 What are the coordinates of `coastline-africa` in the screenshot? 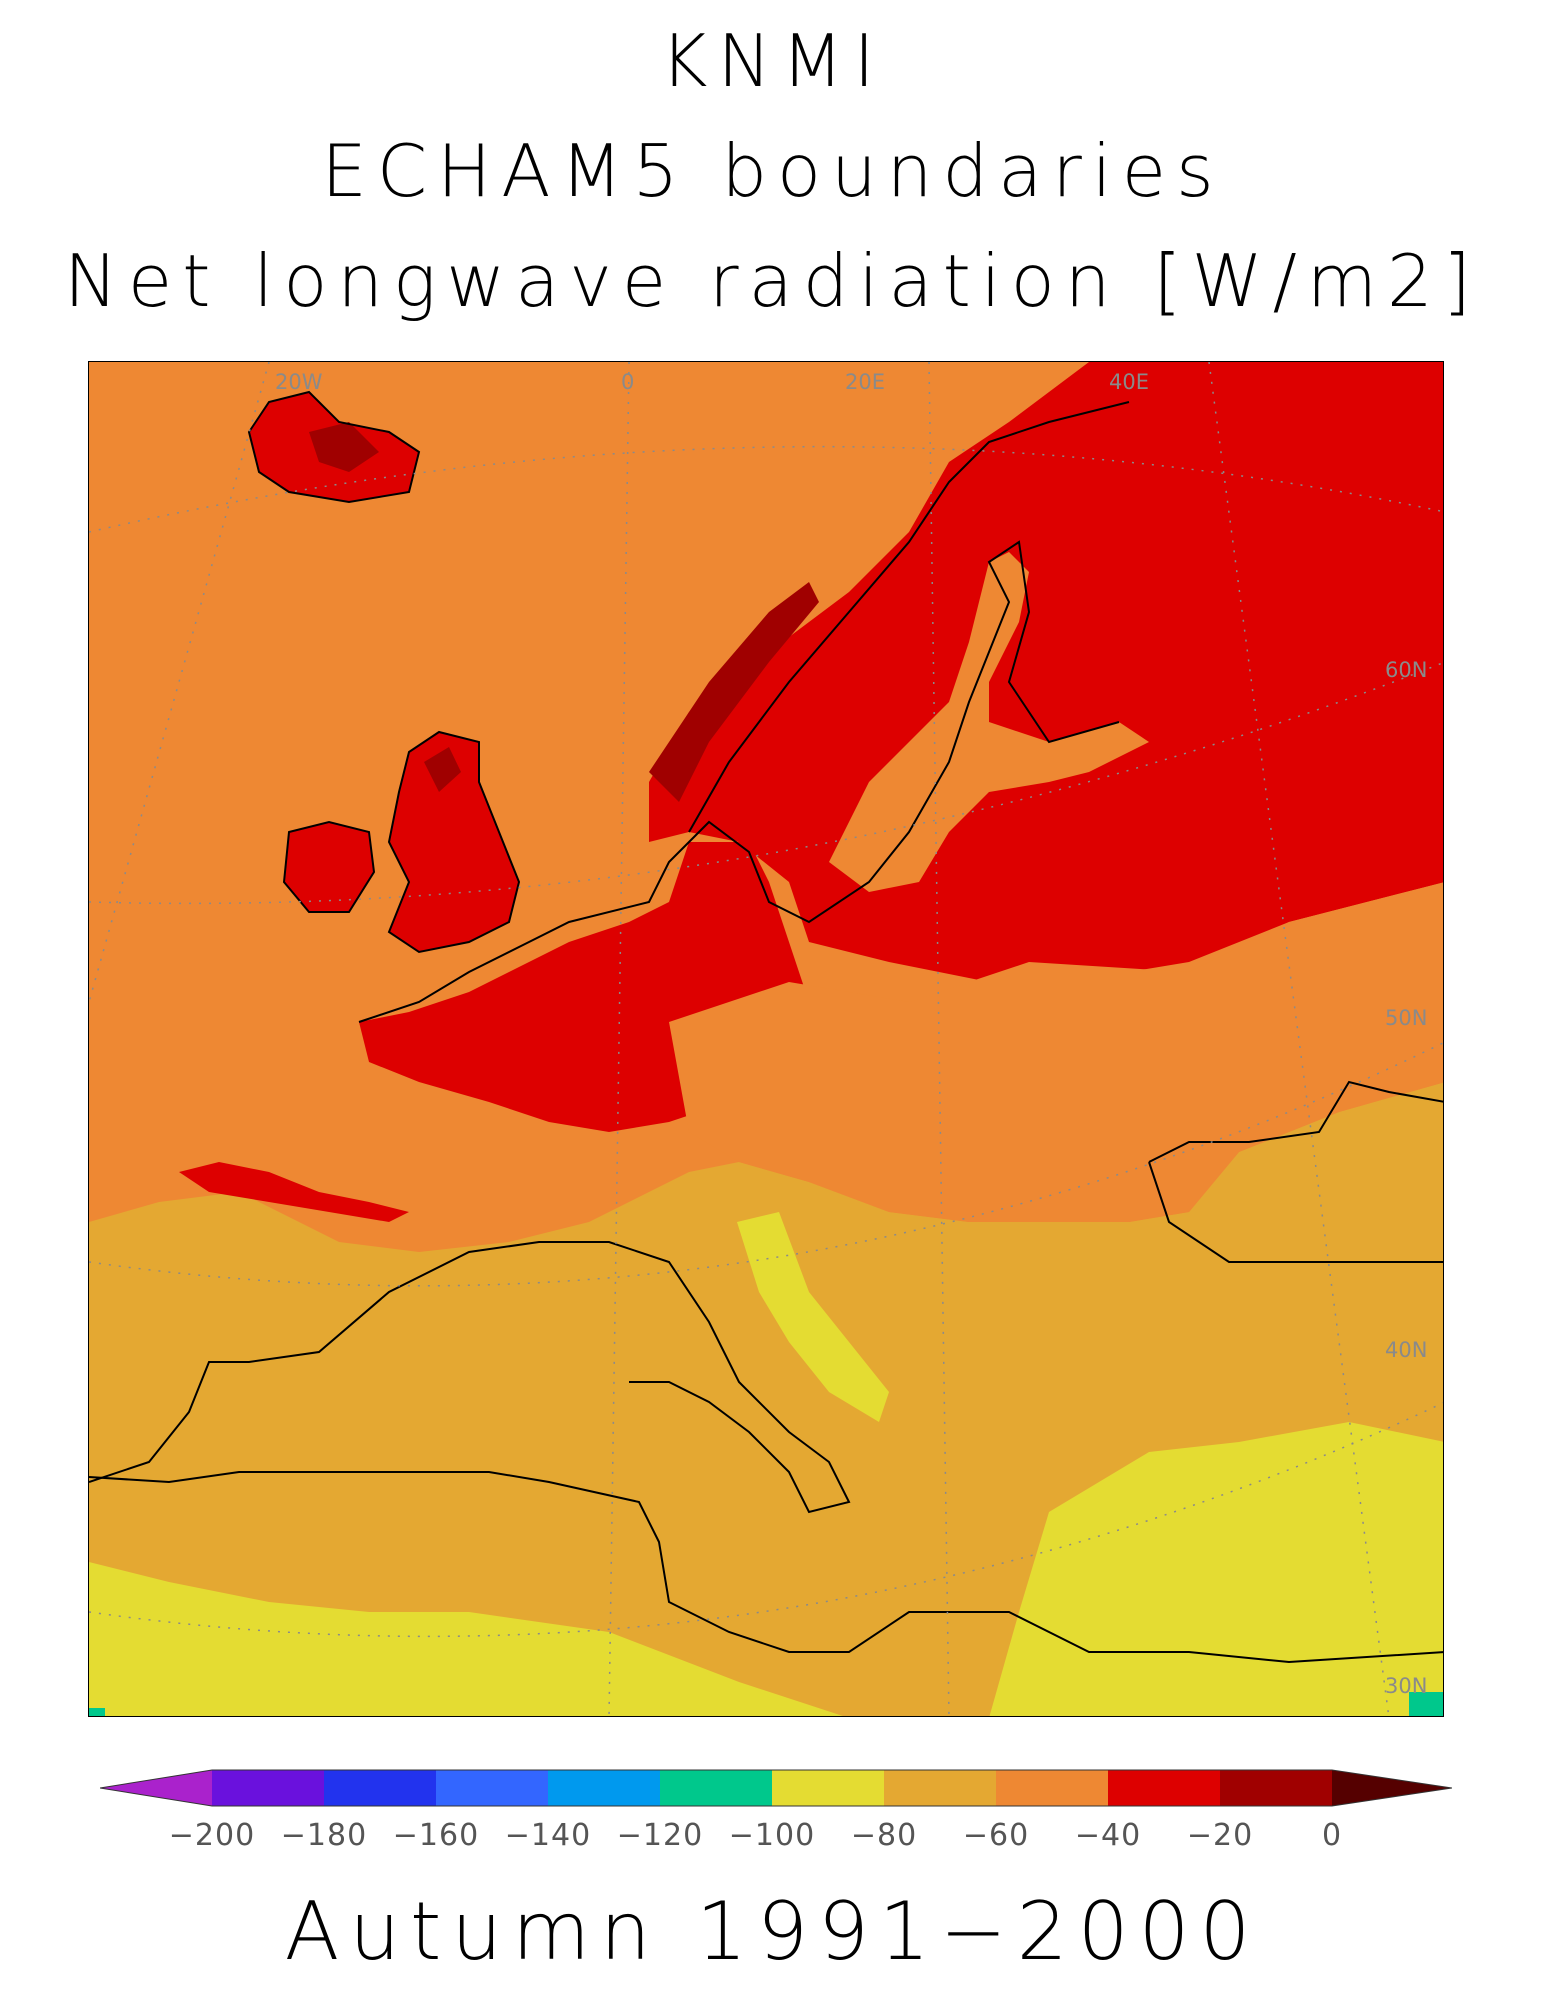 It's located at (766, 1567).